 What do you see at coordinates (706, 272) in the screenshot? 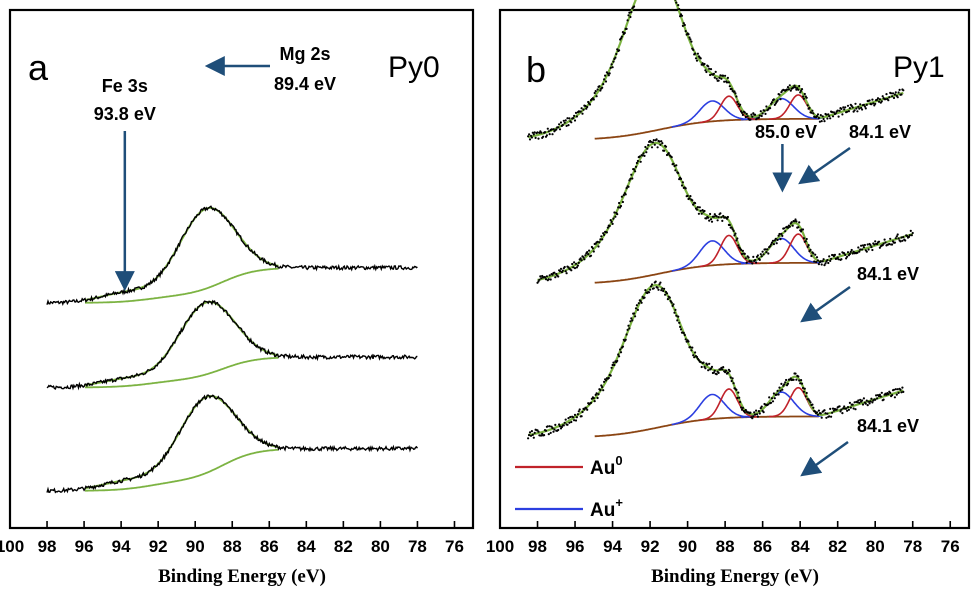
I see `panel-b-background-middle` at bounding box center [706, 272].